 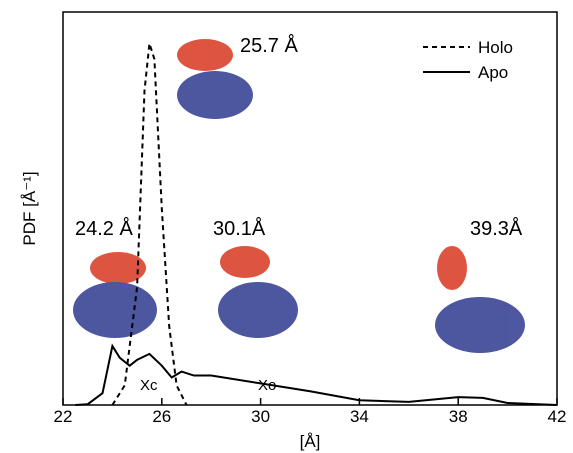 What do you see at coordinates (149, 385) in the screenshot?
I see `annotation: Xc` at bounding box center [149, 385].